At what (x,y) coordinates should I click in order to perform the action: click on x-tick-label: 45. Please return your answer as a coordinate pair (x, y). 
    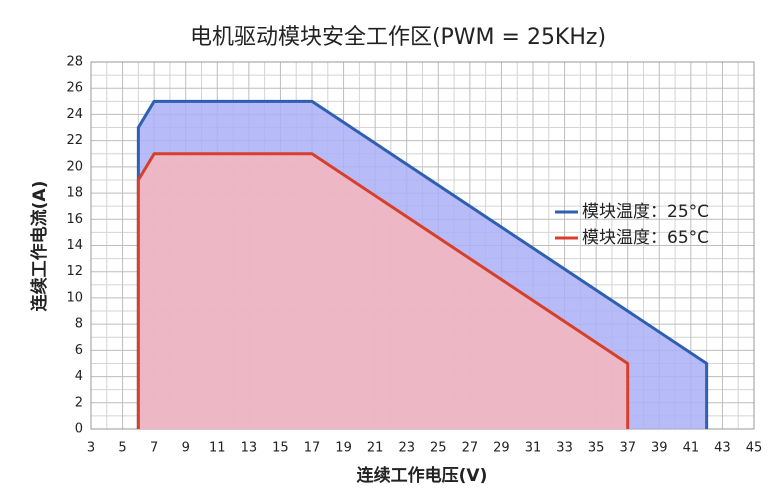
    Looking at the image, I should click on (754, 448).